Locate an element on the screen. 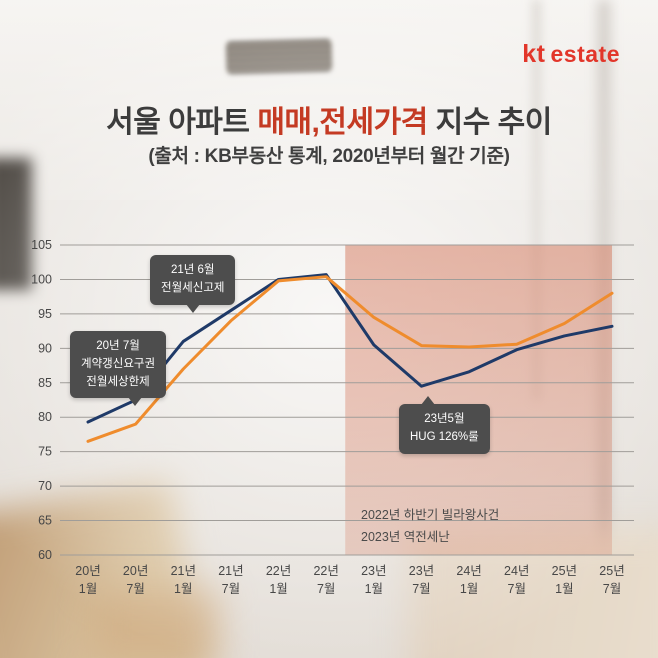 This screenshot has width=658, height=658. title-part2: 지수 추이 is located at coordinates (490, 122).